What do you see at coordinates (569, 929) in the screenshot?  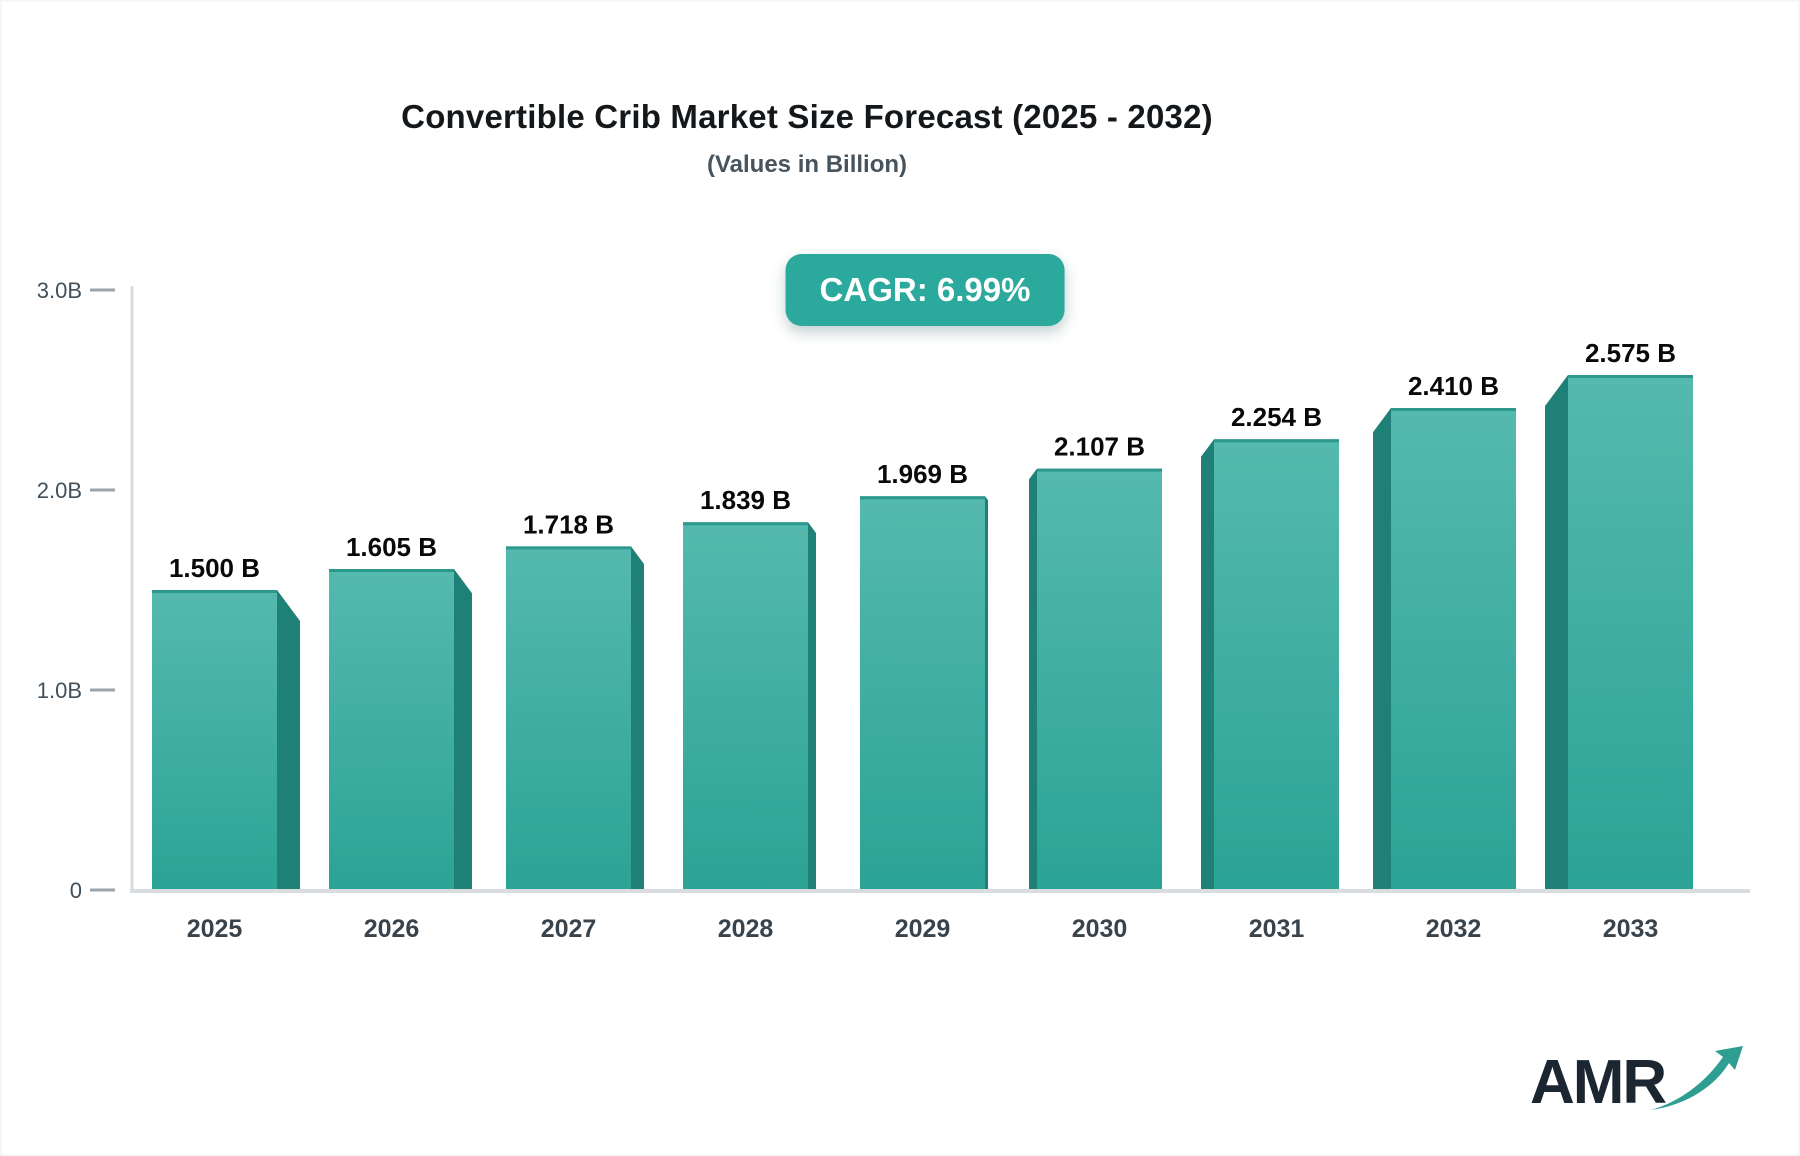 I see `x-axis-label-2027: 2027` at bounding box center [569, 929].